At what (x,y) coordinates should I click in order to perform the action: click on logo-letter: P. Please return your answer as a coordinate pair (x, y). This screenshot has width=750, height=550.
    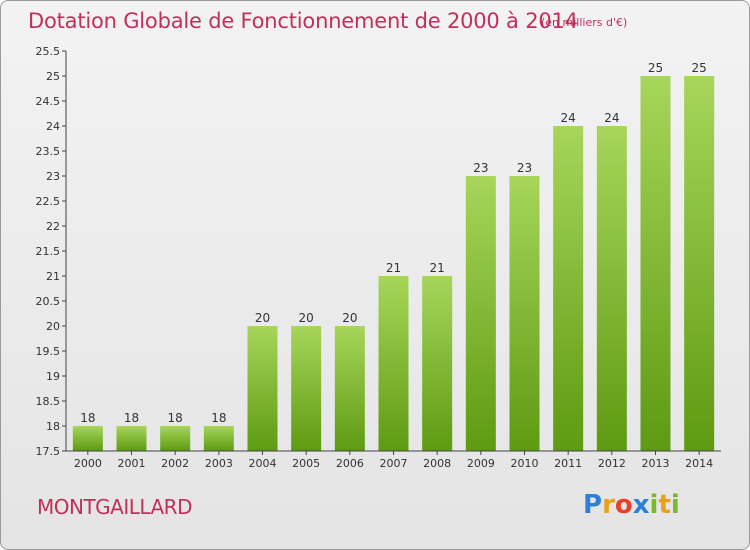
    Looking at the image, I should click on (593, 505).